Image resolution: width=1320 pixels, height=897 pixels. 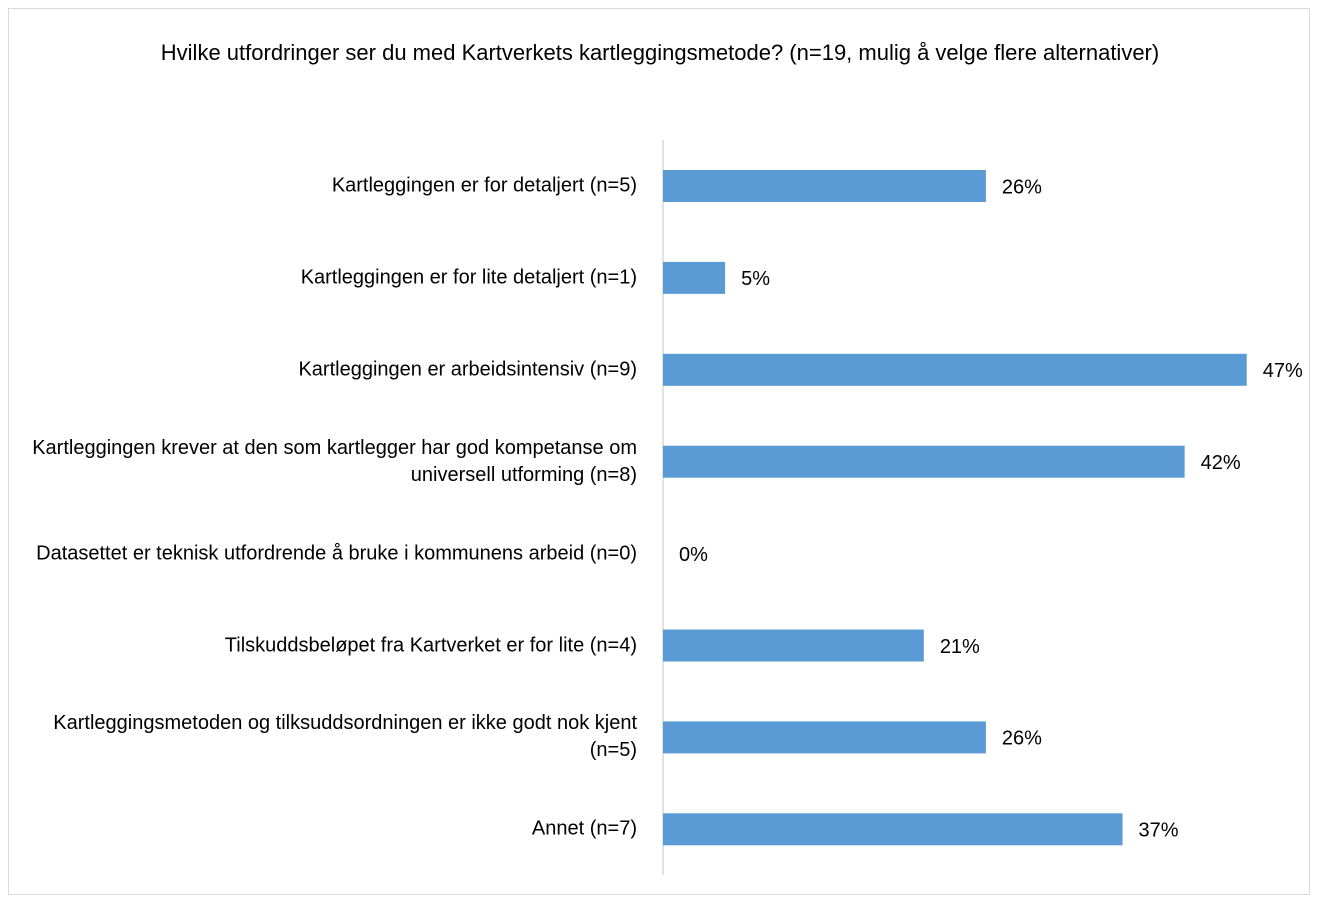 What do you see at coordinates (484, 185) in the screenshot?
I see `category-label: Kartleggingen er for detaljert (n=5)` at bounding box center [484, 185].